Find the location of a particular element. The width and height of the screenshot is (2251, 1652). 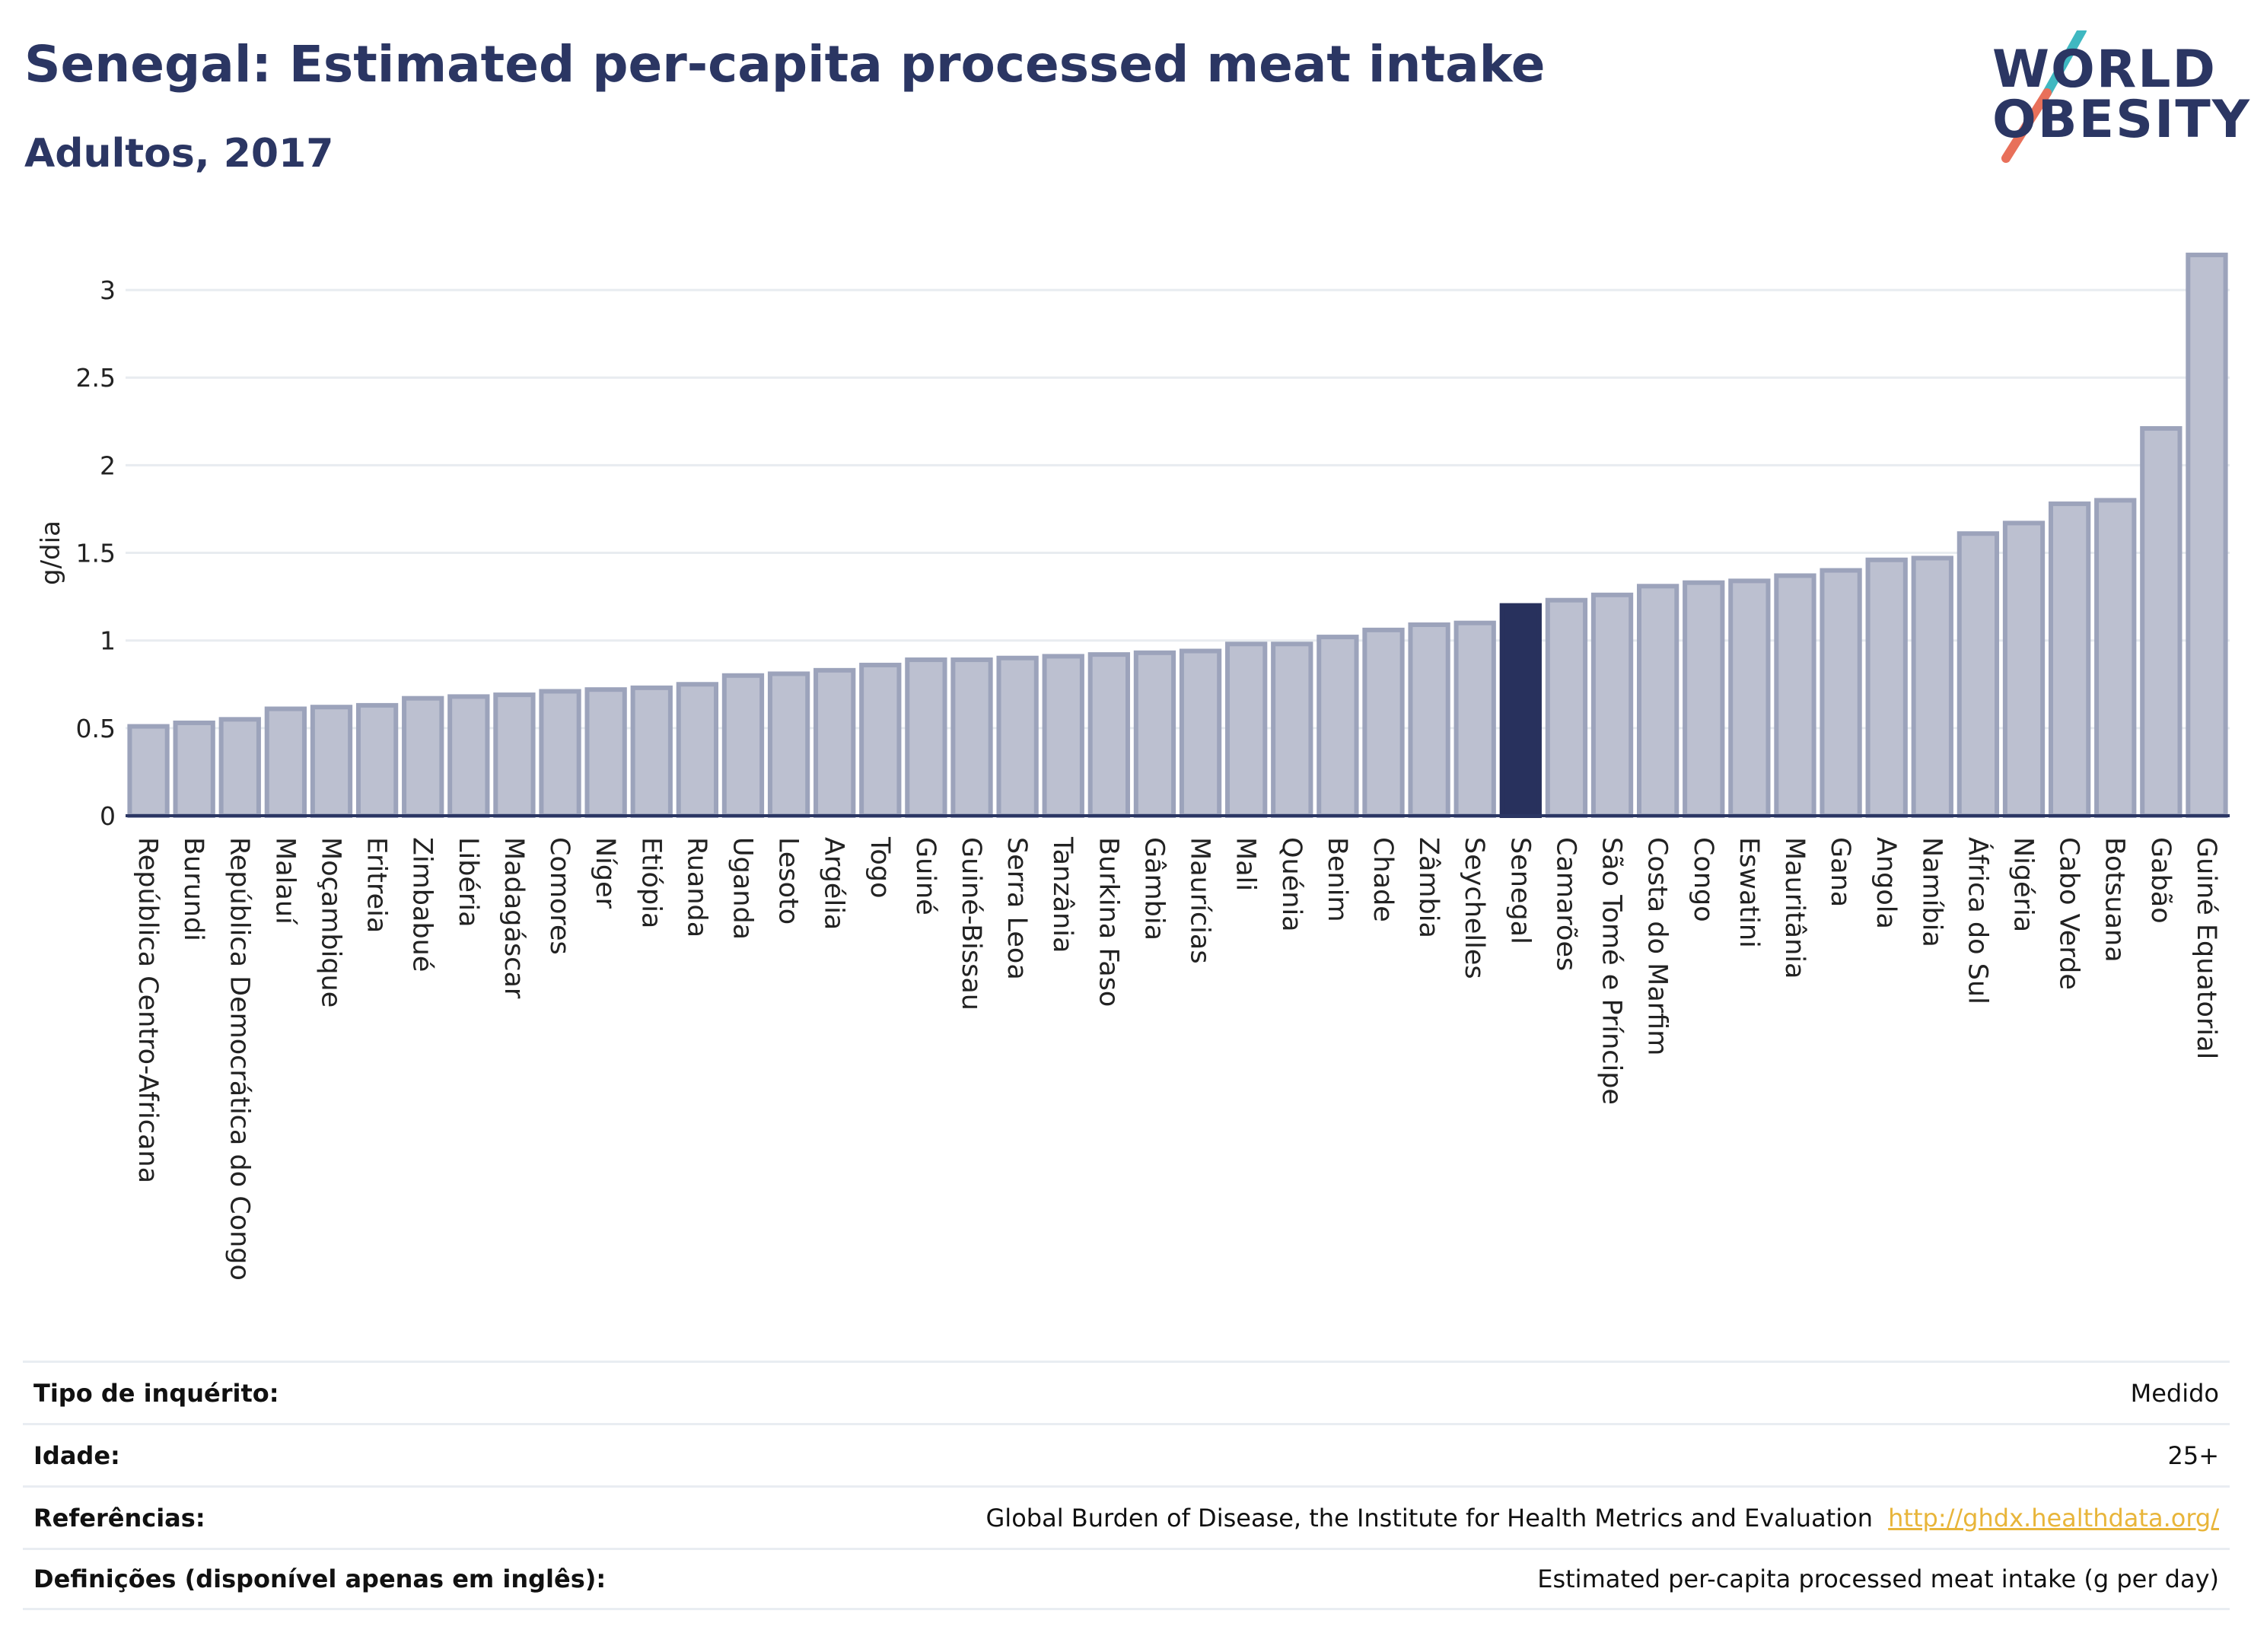

x-tick-label: Cabo Verde is located at coordinates (2069, 913).